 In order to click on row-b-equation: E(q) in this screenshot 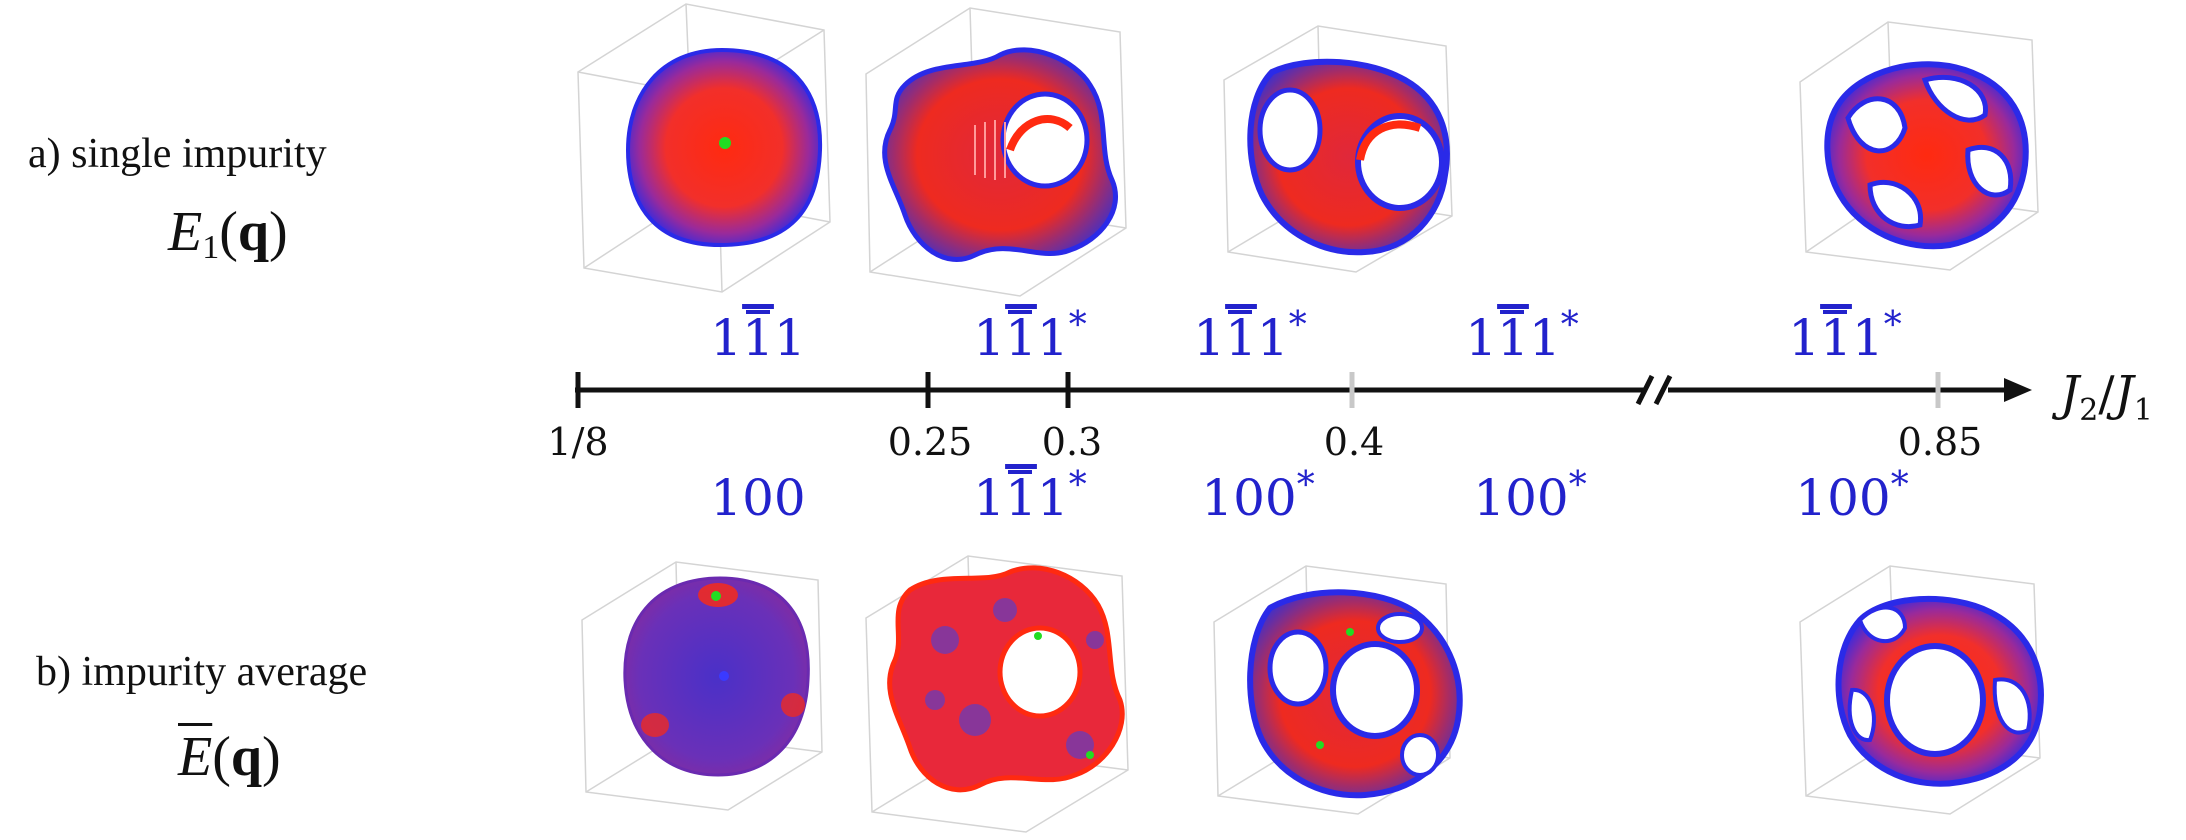, I will do `click(229, 757)`.